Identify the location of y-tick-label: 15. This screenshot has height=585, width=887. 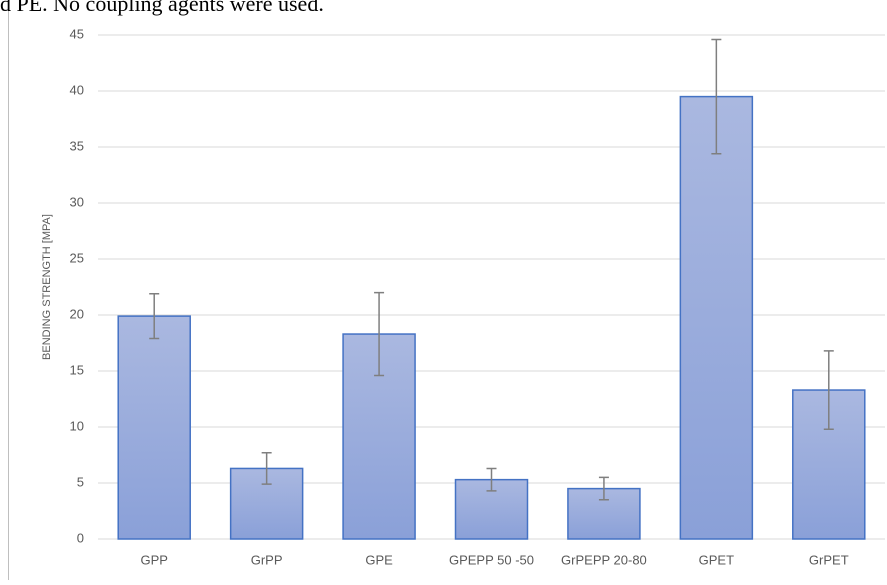
(77, 369).